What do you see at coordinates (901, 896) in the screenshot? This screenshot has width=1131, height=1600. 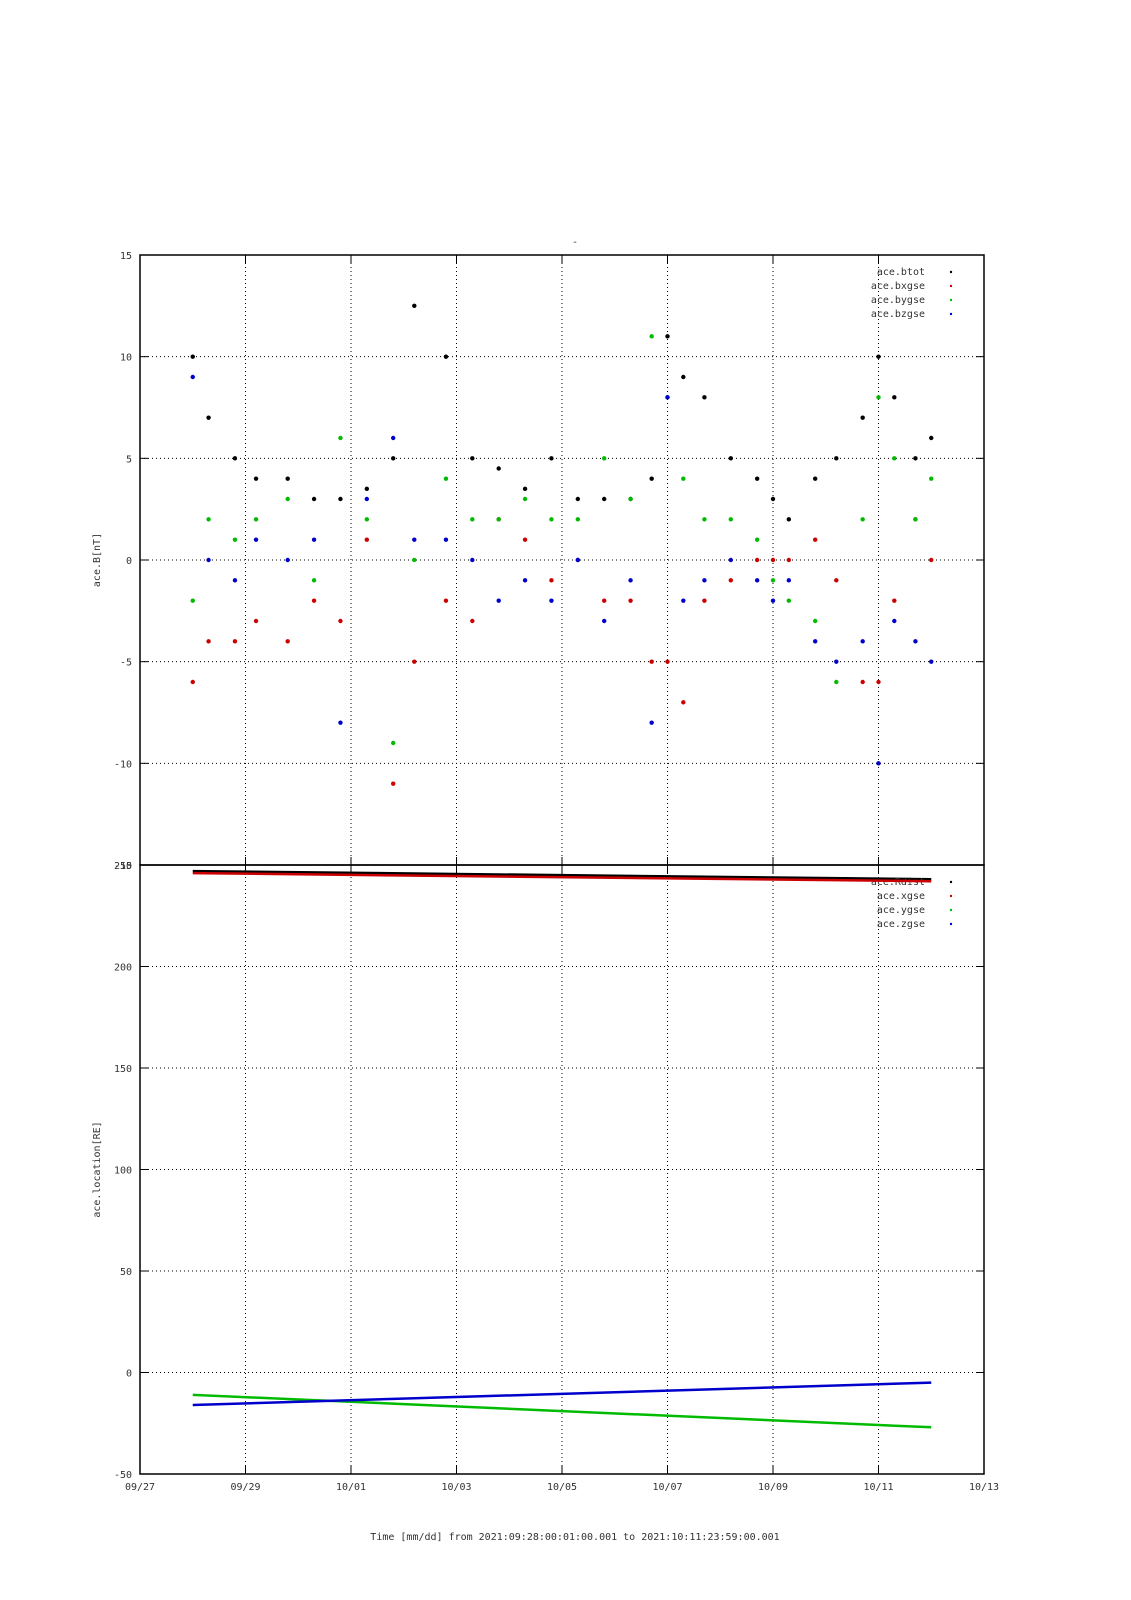 I see `legend-label: ace.xgse` at bounding box center [901, 896].